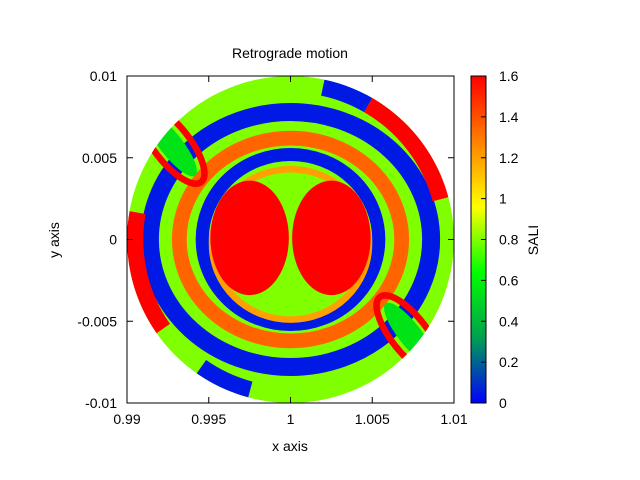  I want to click on y-tick-label: 0, so click(113, 240).